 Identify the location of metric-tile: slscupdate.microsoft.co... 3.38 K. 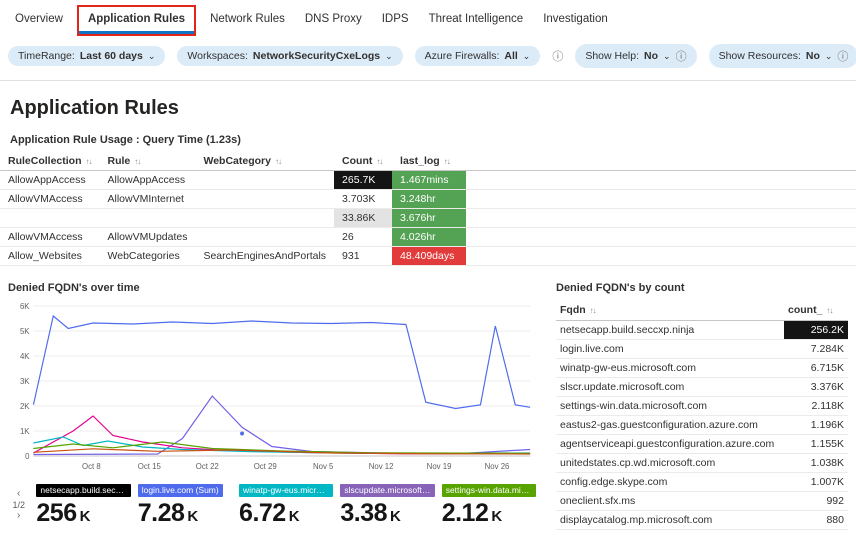
(387, 505).